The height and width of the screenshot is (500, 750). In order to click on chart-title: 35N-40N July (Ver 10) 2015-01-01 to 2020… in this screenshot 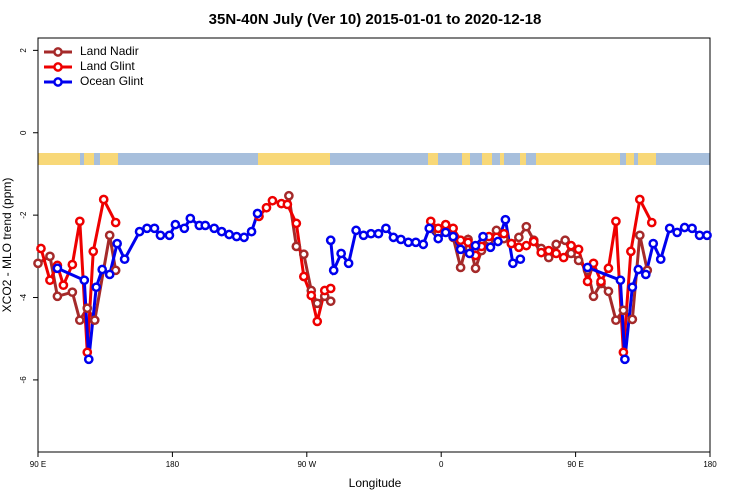, I will do `click(375, 19)`.